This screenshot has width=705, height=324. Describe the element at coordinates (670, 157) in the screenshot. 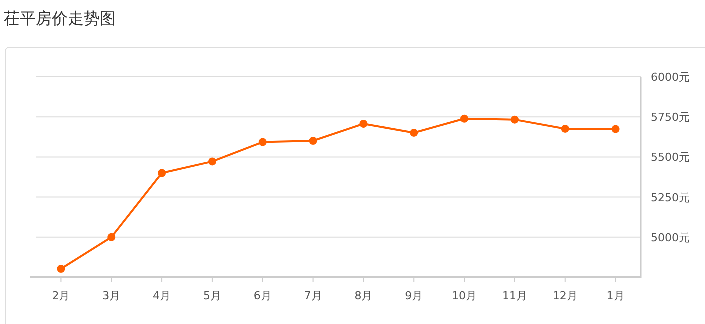

I see `y-tick-label: 5500元` at that location.